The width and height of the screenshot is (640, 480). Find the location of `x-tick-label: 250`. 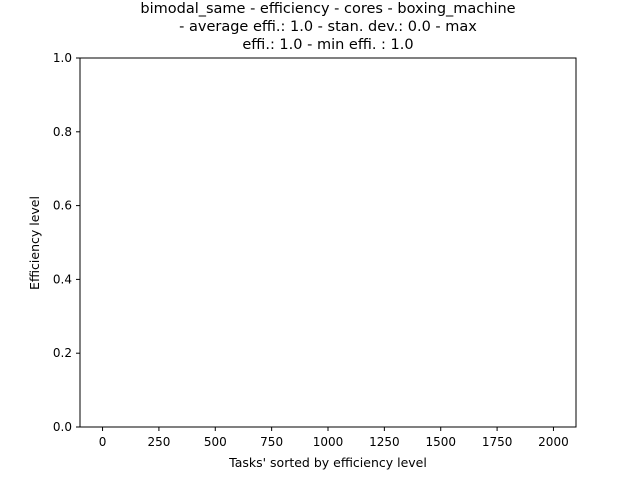

x-tick-label: 250 is located at coordinates (158, 442).